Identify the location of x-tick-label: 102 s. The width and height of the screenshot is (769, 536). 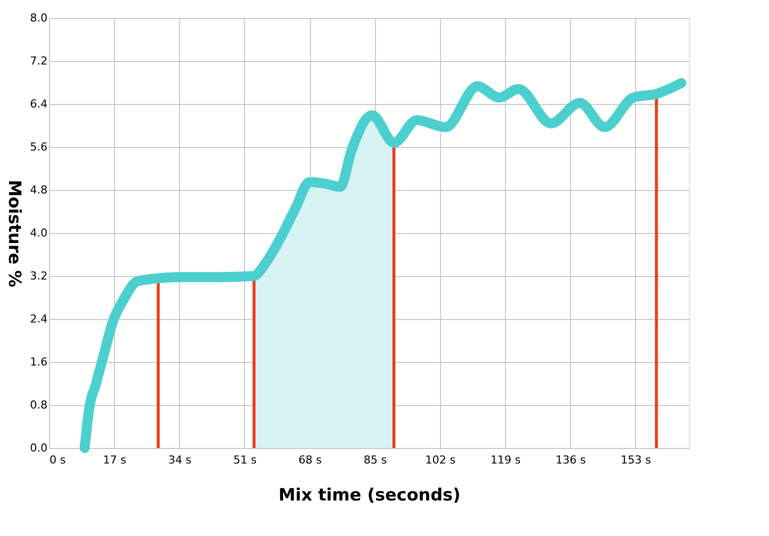
(440, 460).